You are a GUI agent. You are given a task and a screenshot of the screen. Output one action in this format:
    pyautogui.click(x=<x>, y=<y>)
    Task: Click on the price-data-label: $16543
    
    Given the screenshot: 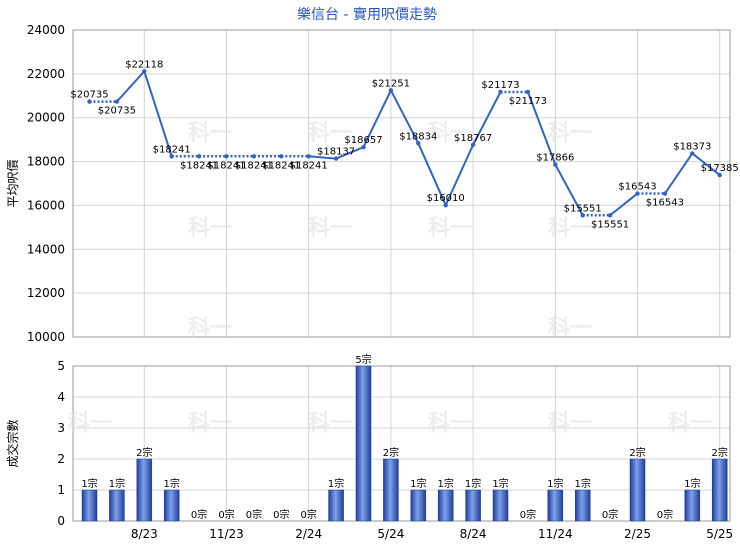 What is the action you would take?
    pyautogui.click(x=637, y=187)
    